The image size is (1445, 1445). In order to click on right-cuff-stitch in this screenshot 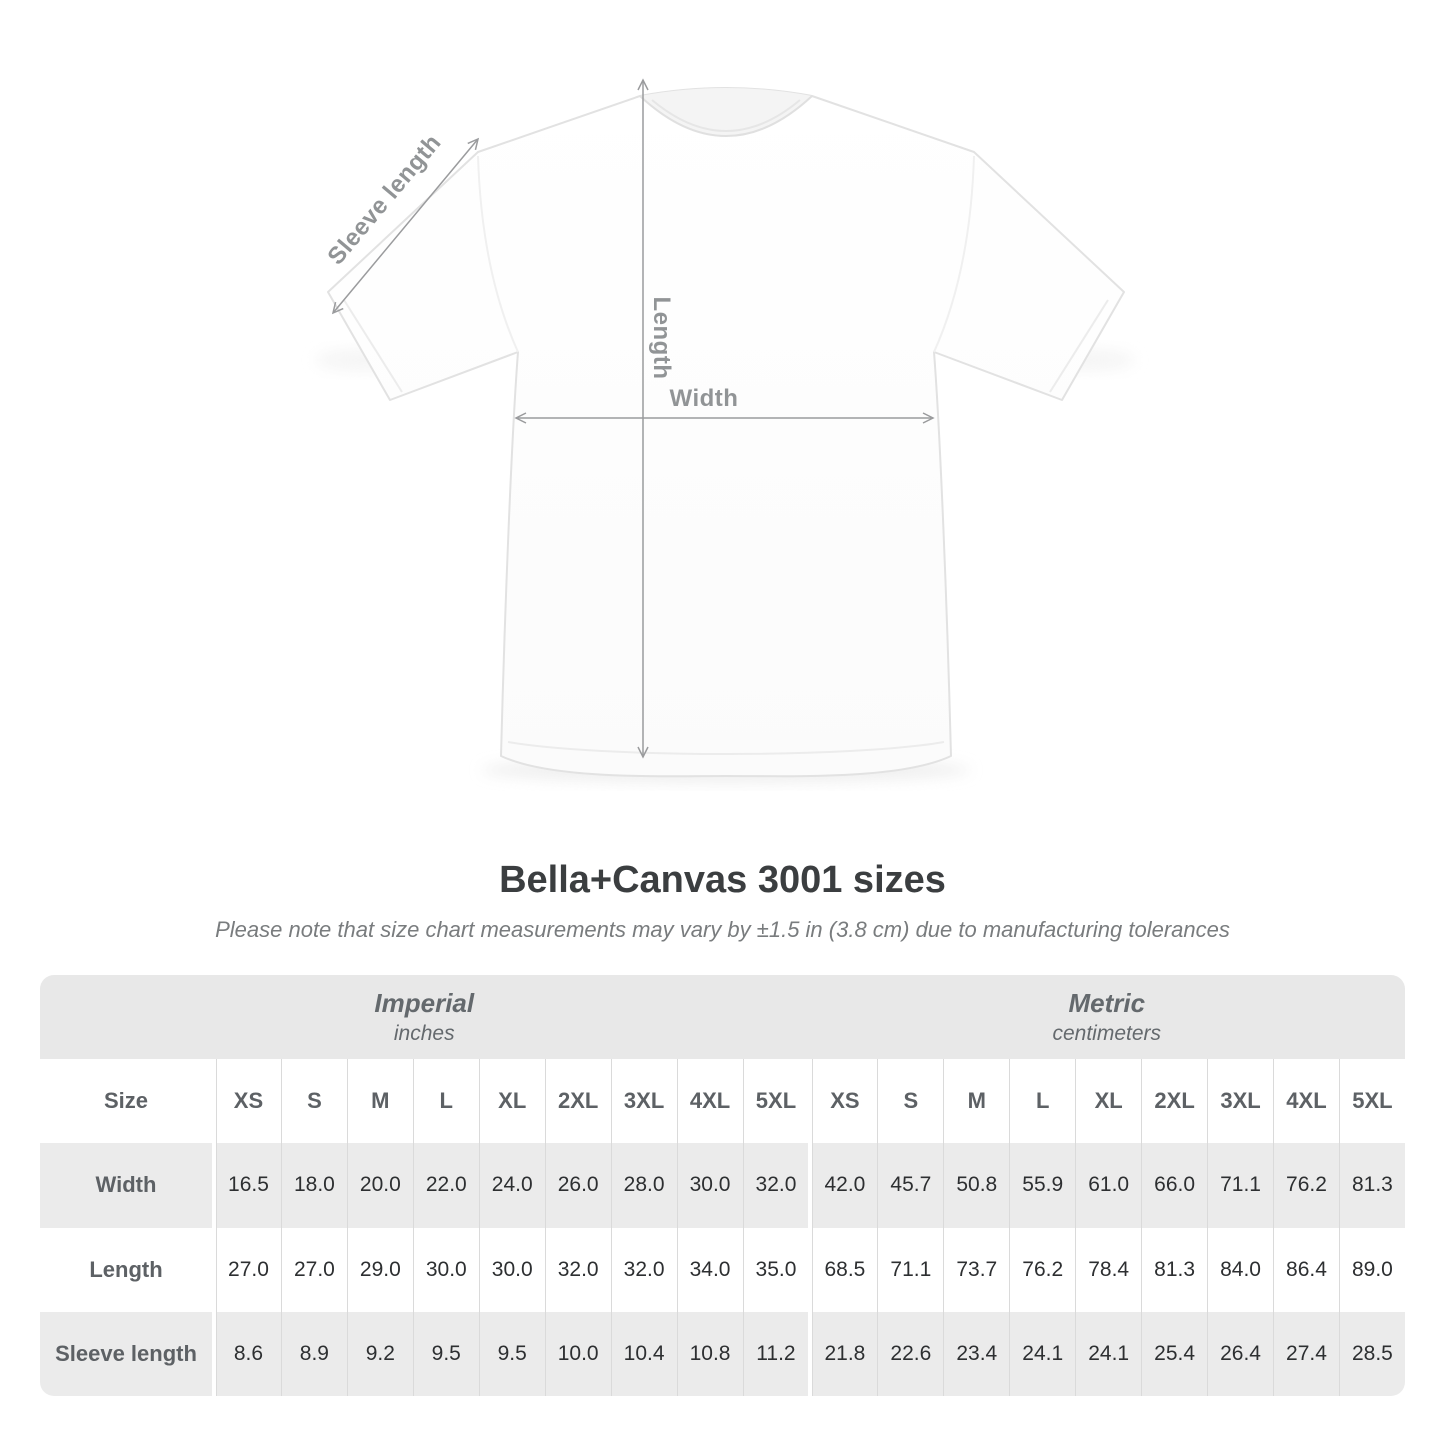, I will do `click(1079, 346)`.